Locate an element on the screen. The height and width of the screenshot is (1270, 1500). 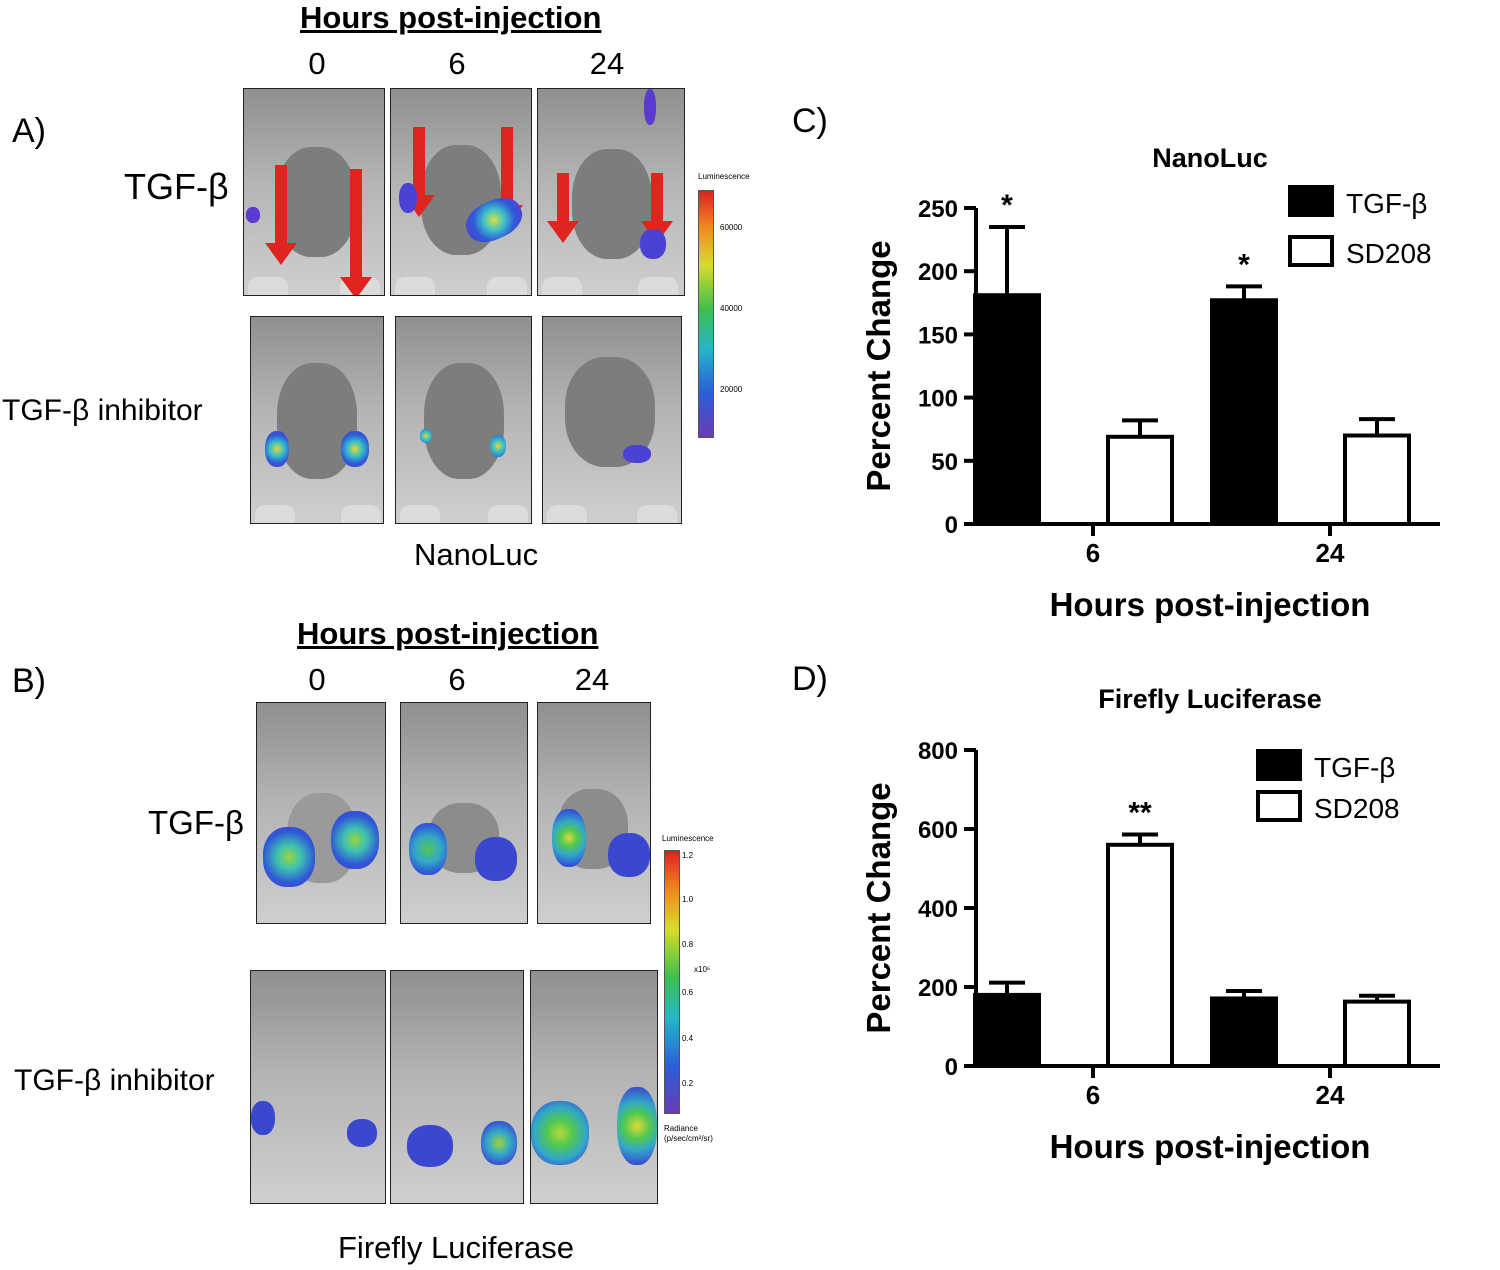
chart-d-y-axis-label: Percent Change is located at coordinates (878, 907).